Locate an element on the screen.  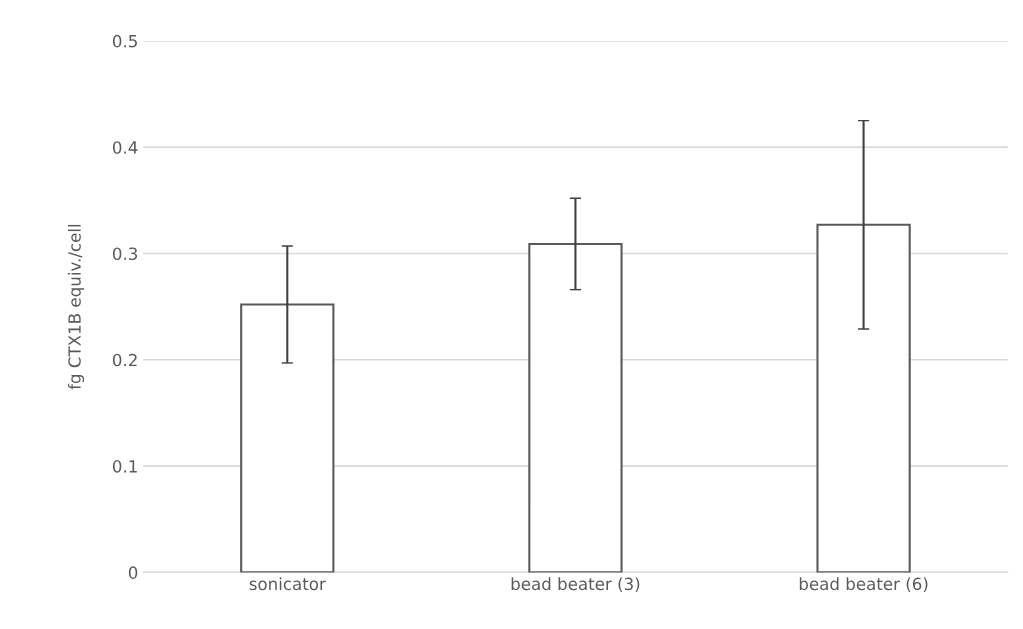
x-tick-label: bead beater (6) is located at coordinates (863, 585).